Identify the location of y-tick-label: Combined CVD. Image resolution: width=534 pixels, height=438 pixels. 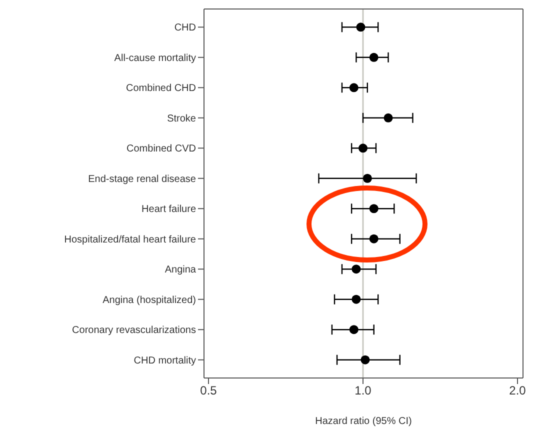
(161, 149).